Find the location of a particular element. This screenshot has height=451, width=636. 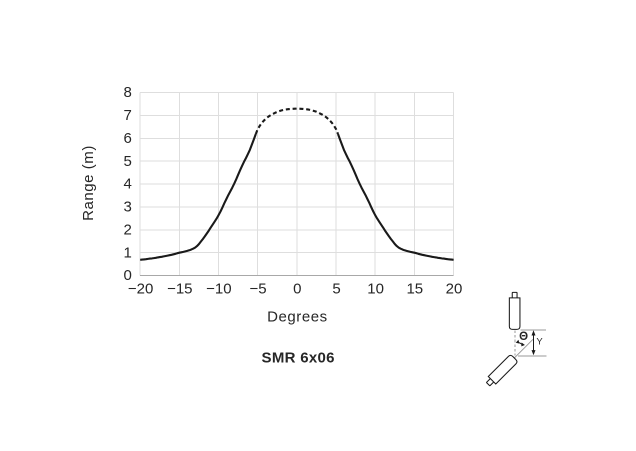

svg-text: 2 is located at coordinates (127, 230).